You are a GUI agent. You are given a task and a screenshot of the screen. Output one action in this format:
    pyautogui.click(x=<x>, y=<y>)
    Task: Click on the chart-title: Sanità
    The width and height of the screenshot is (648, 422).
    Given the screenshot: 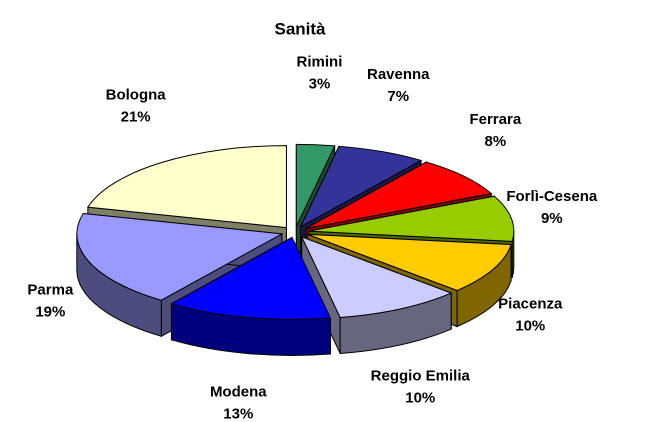 What is the action you would take?
    pyautogui.click(x=300, y=28)
    